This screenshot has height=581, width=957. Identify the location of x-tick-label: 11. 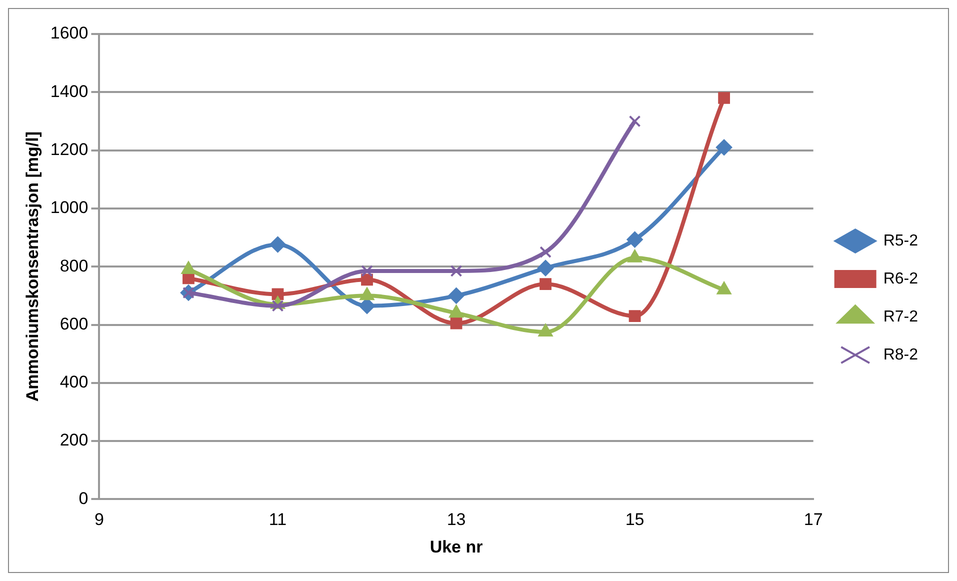
(277, 520).